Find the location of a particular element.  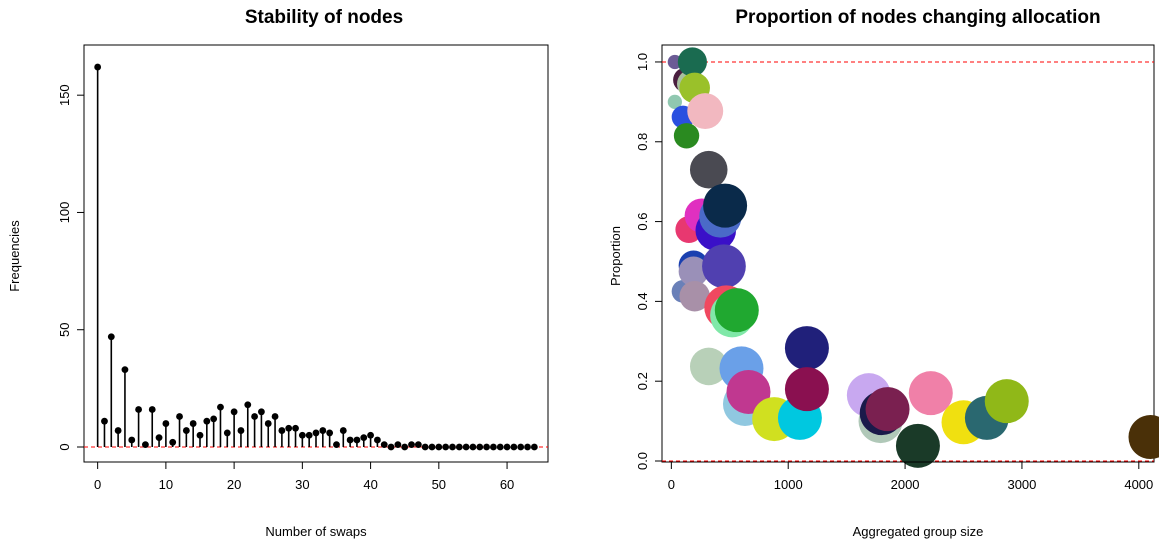

left-x-axis: 0 10 20 30 40 50 60 is located at coordinates (304, 476).